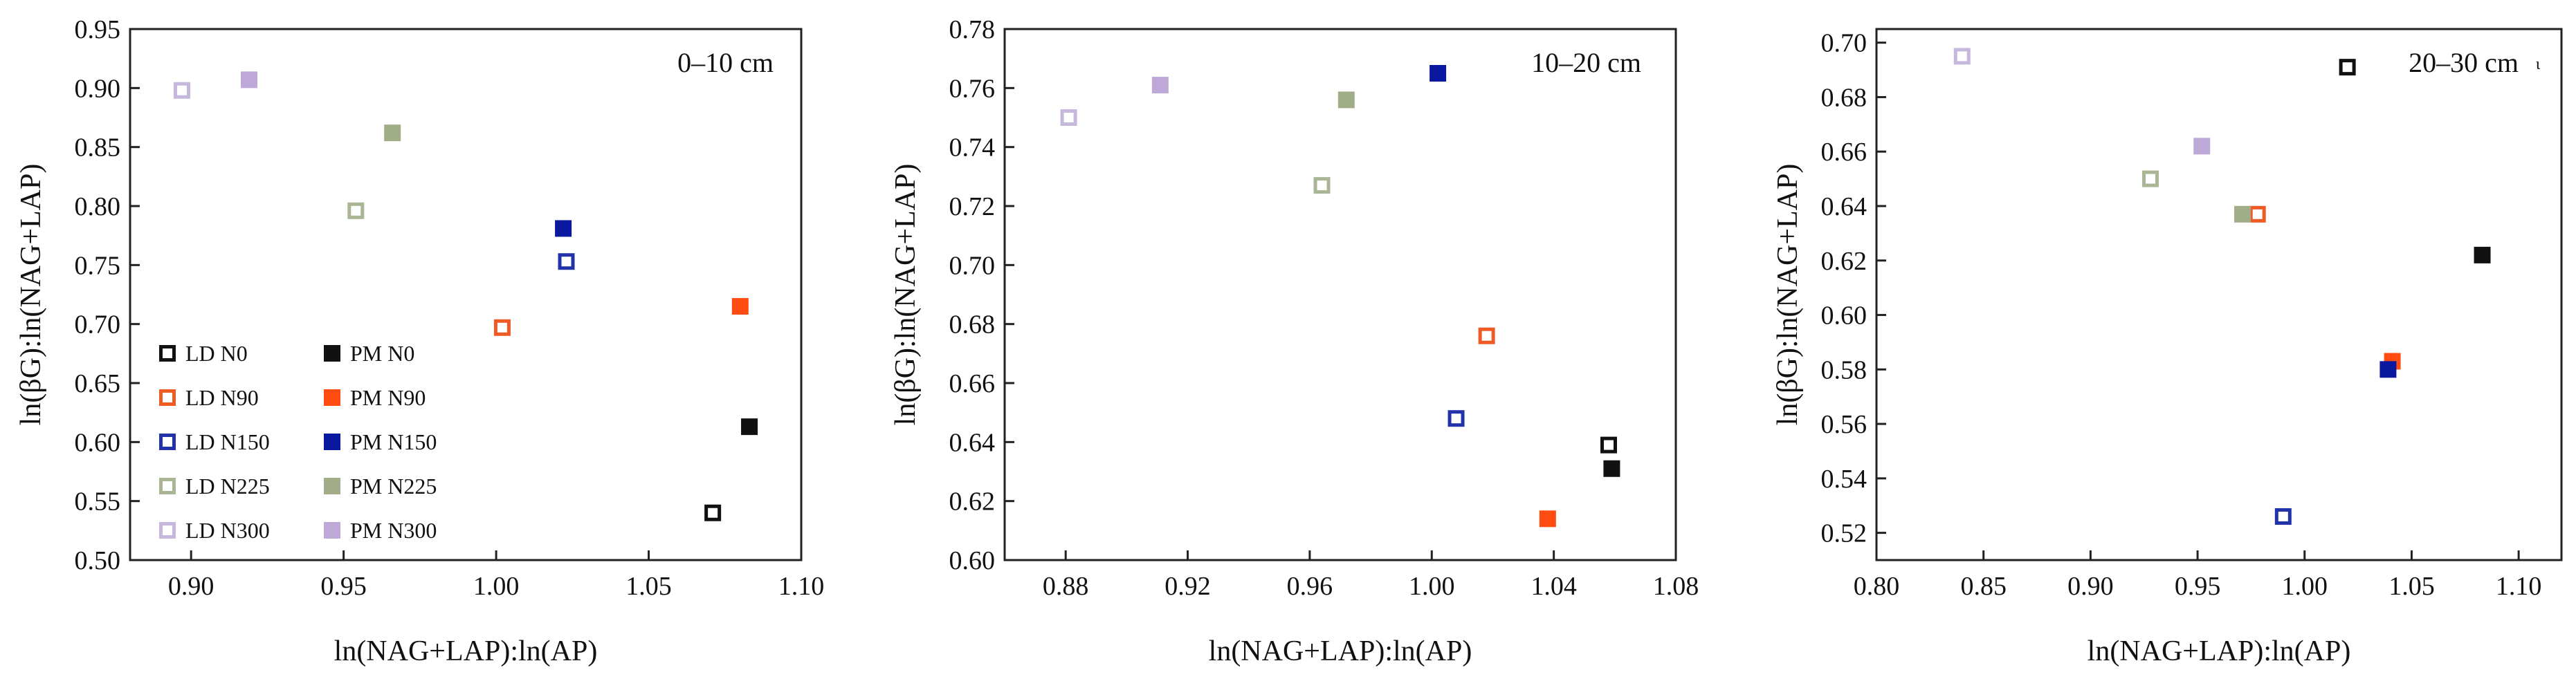  Describe the element at coordinates (98, 265) in the screenshot. I see `y-tick-label: 0.75` at that location.